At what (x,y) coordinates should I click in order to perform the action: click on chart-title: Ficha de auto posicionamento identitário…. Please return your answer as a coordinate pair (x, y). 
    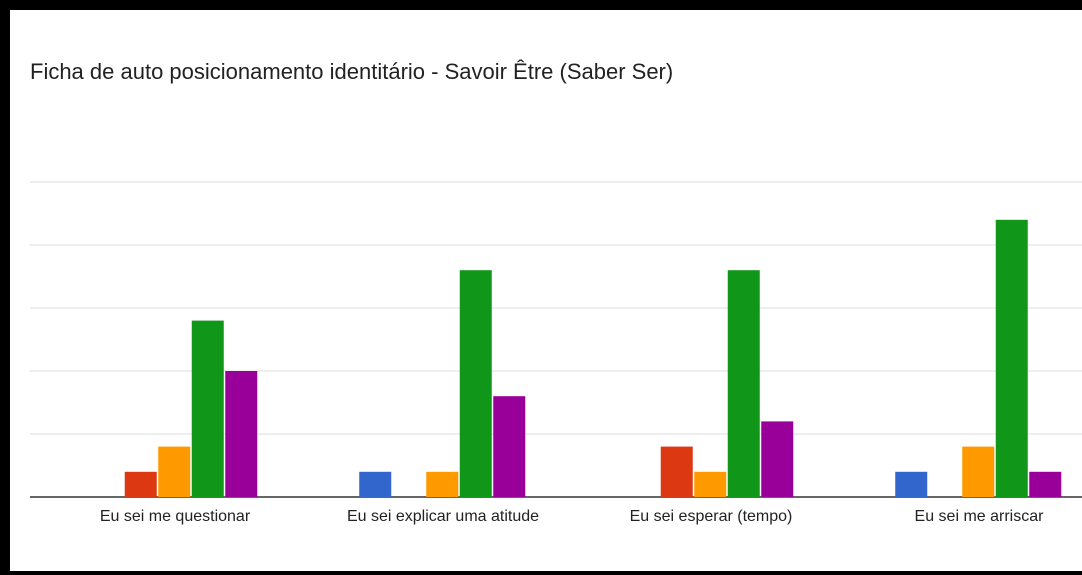
    Looking at the image, I should click on (351, 71).